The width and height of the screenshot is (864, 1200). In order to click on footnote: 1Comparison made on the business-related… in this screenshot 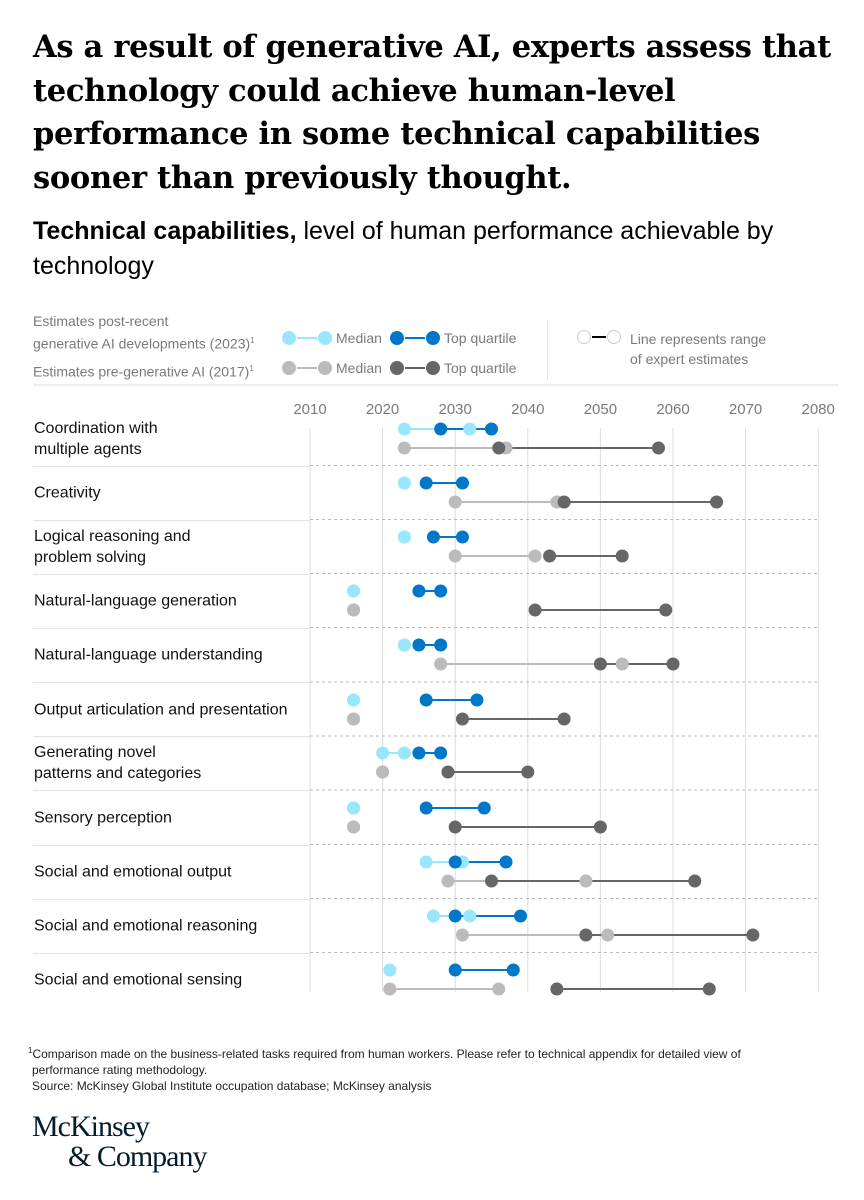, I will do `click(428, 1068)`.